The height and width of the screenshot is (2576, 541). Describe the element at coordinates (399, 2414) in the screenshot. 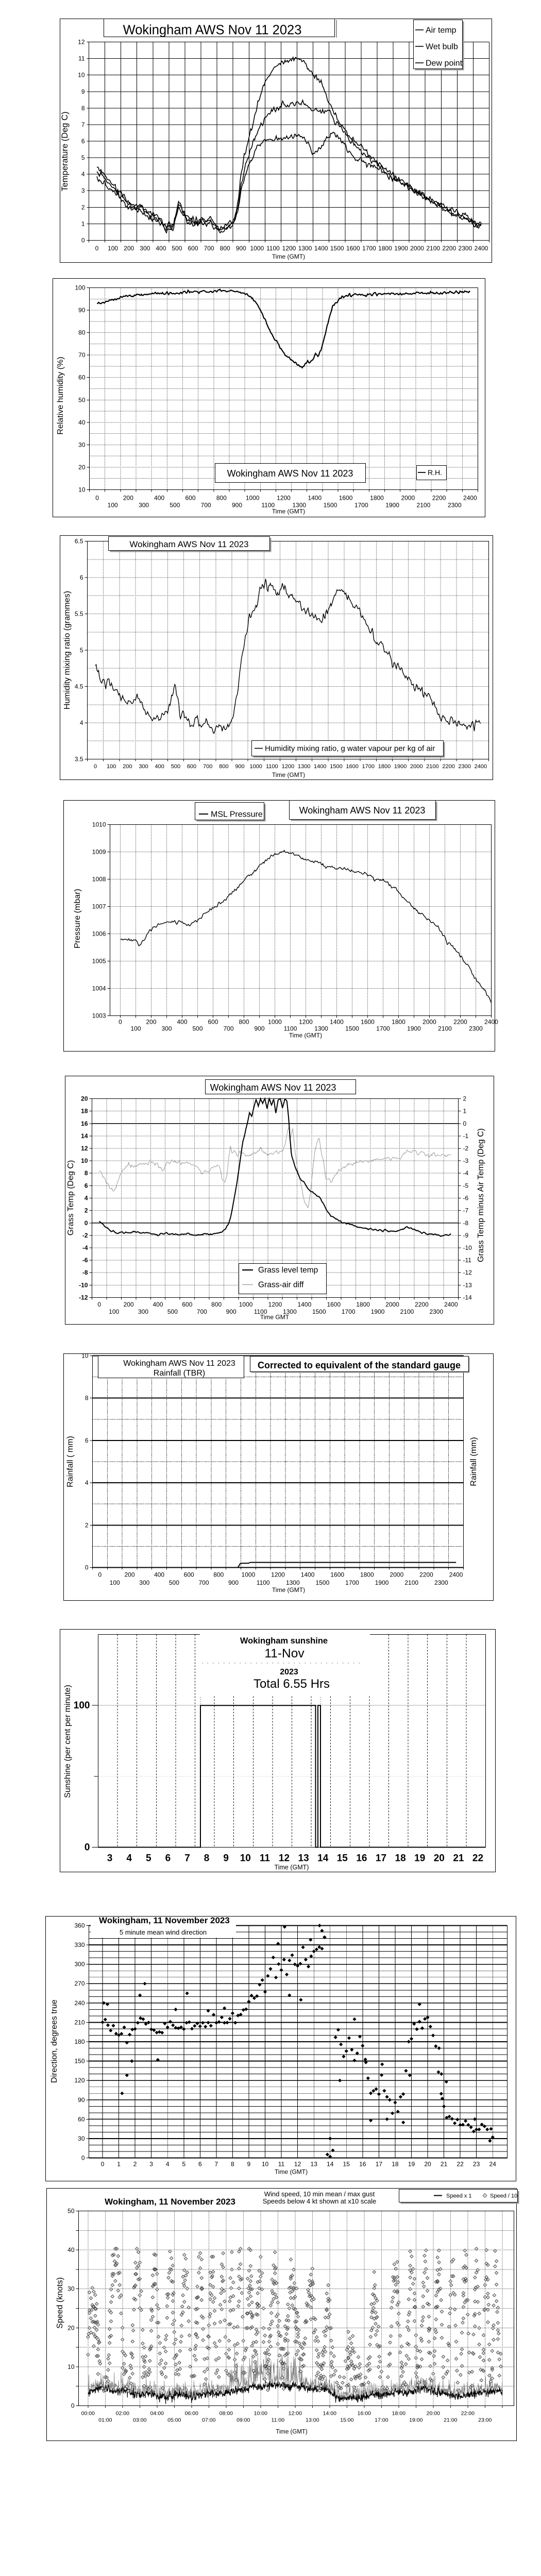

I see `svg-text: 18:00` at that location.